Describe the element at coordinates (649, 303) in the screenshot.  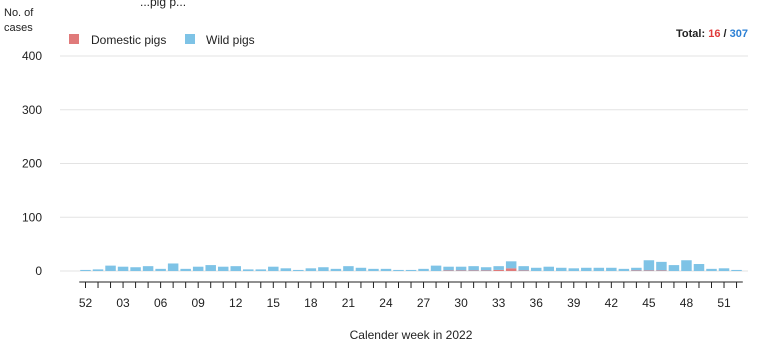
I see `x-tick-label: 45` at that location.